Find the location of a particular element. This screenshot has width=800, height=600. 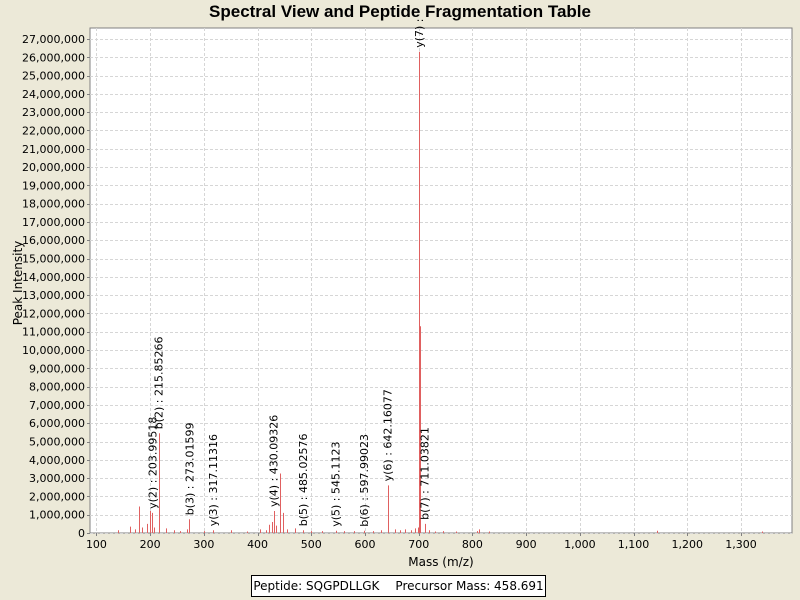

x-tick-label: 100 is located at coordinates (96, 544).